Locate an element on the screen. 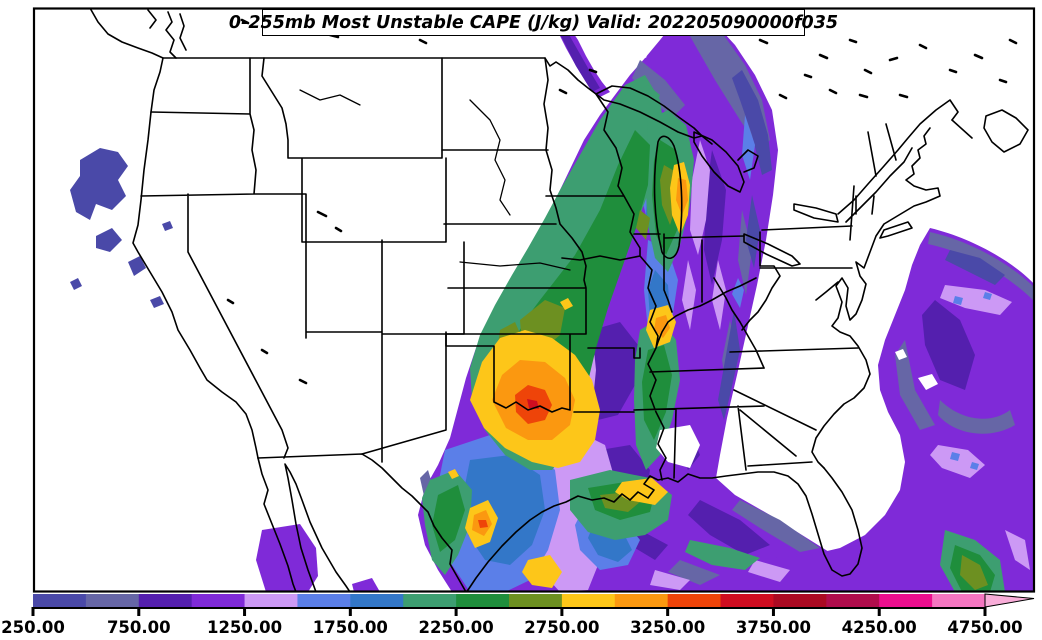  colorbar-tick-label: 4750.00 is located at coordinates (984, 627).